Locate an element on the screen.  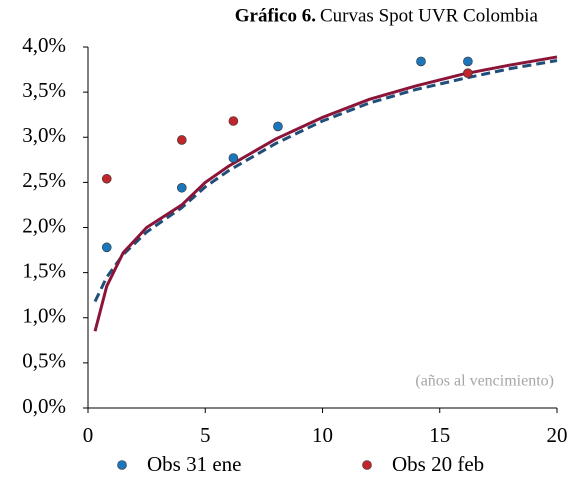
y-tick-label: 0,5% is located at coordinates (44, 361).